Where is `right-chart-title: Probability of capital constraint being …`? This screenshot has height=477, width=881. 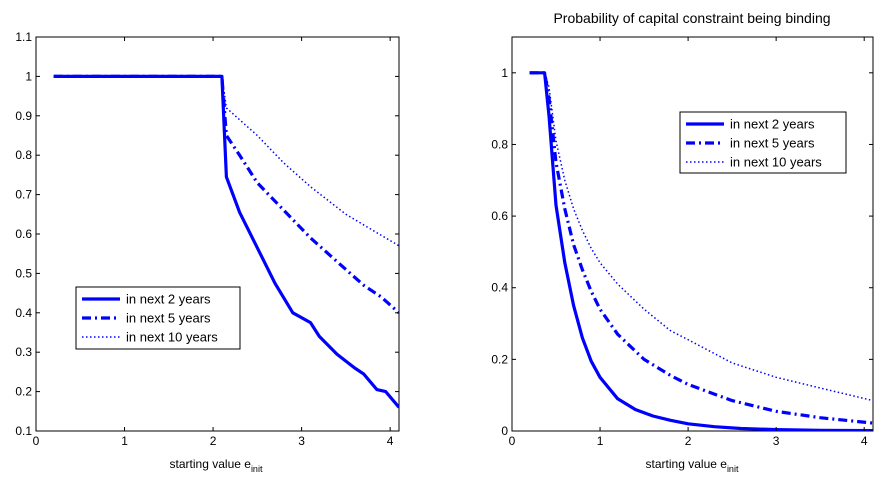 right-chart-title: Probability of capital constraint being … is located at coordinates (691, 18).